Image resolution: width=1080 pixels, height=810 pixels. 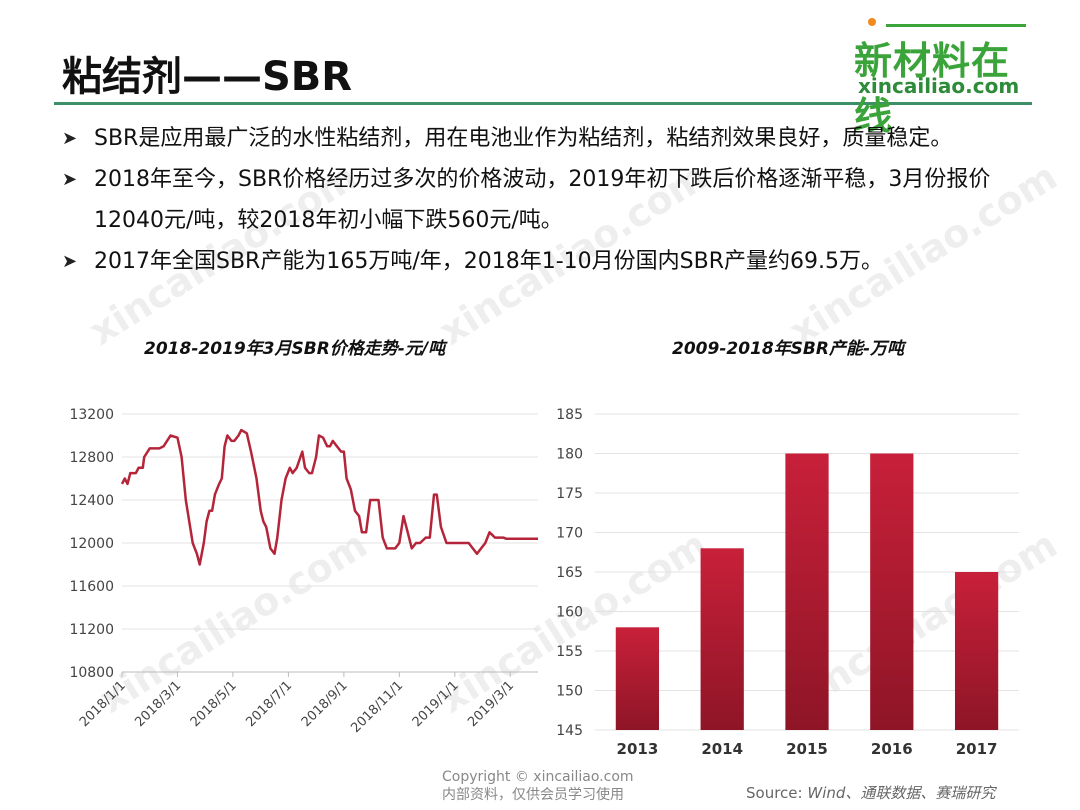 I want to click on bar-chart-title: 2009-2018年SBR产能-万吨, so click(x=788, y=349).